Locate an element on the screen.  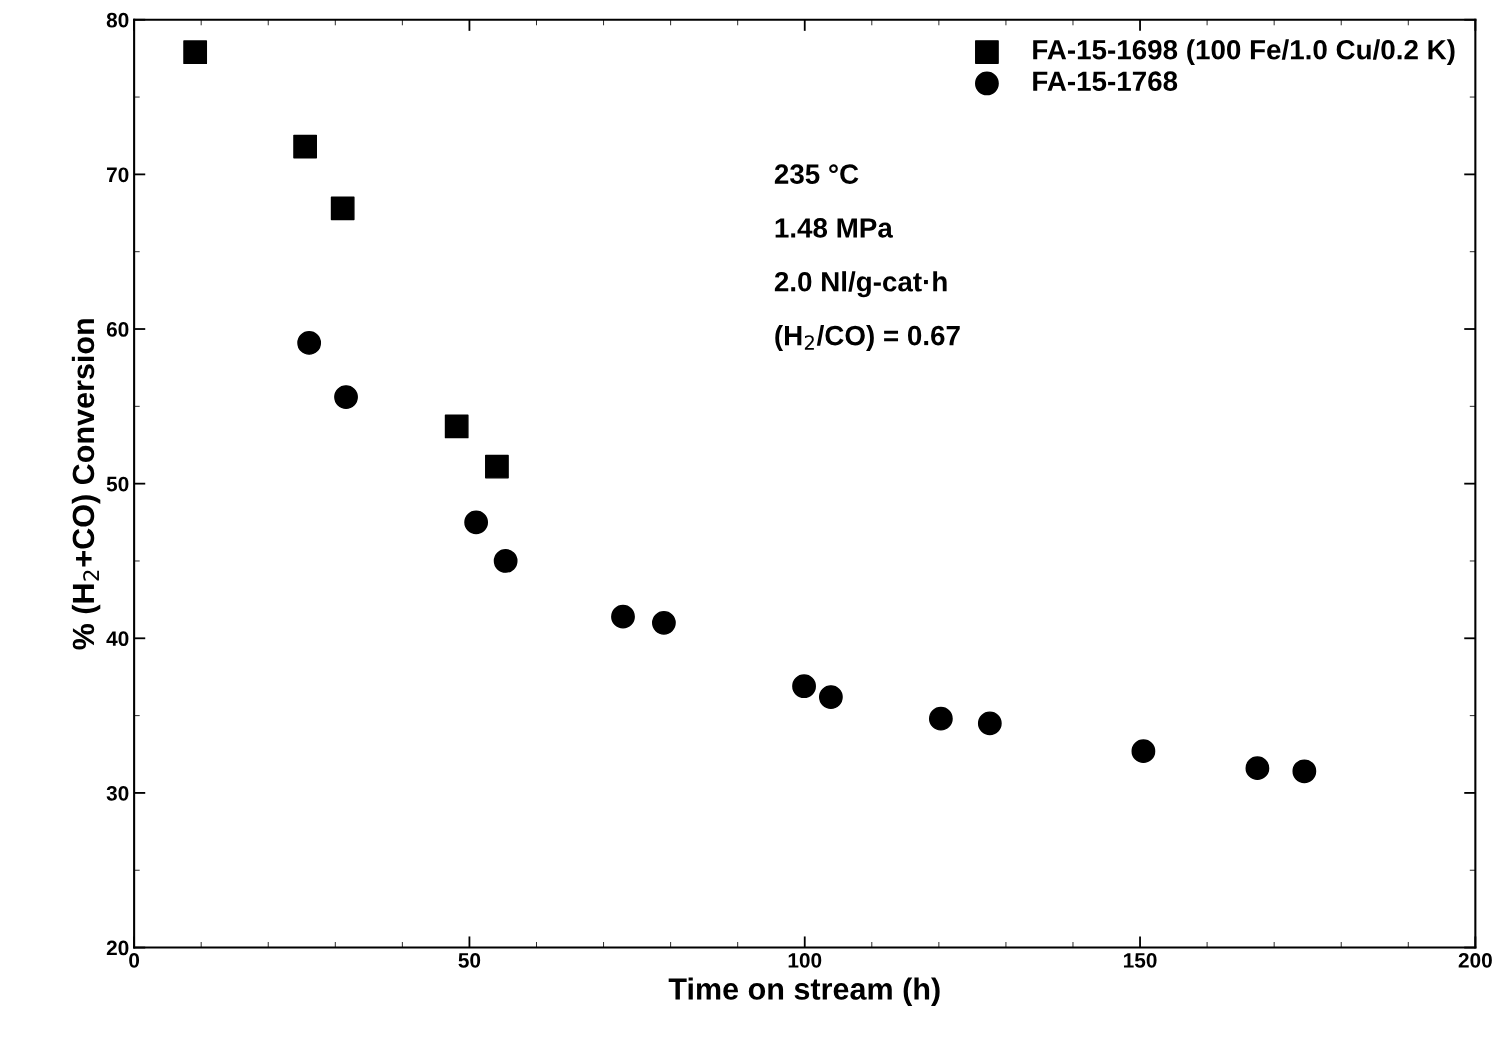
y-tick-label: 40 is located at coordinates (117, 639).